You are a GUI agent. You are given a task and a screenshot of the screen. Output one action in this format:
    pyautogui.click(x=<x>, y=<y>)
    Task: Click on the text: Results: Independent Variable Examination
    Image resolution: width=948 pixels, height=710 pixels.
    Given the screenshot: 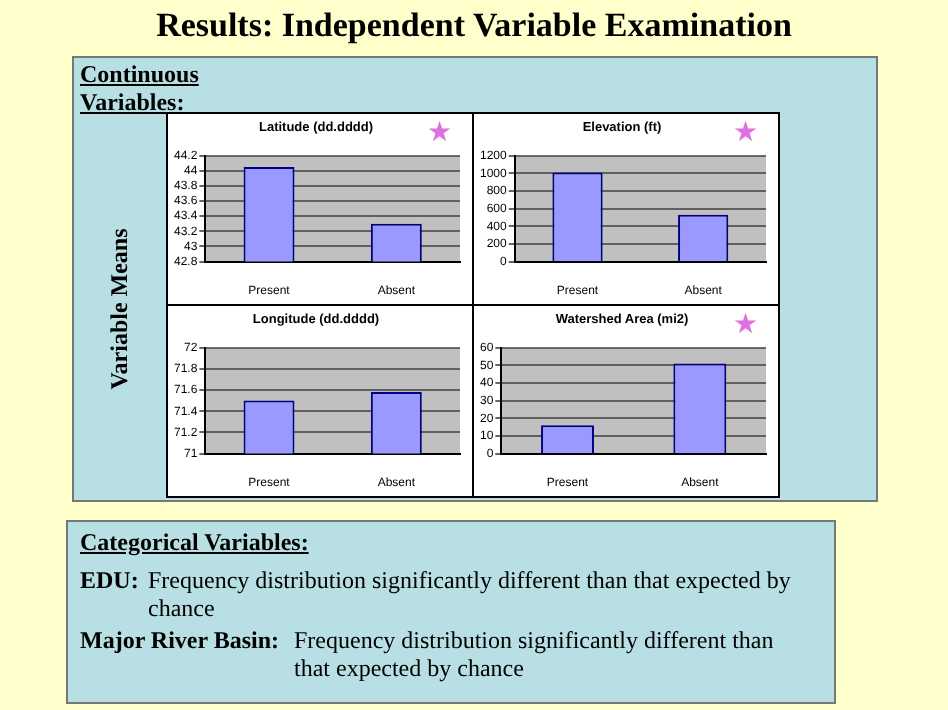 What is the action you would take?
    pyautogui.click(x=474, y=26)
    